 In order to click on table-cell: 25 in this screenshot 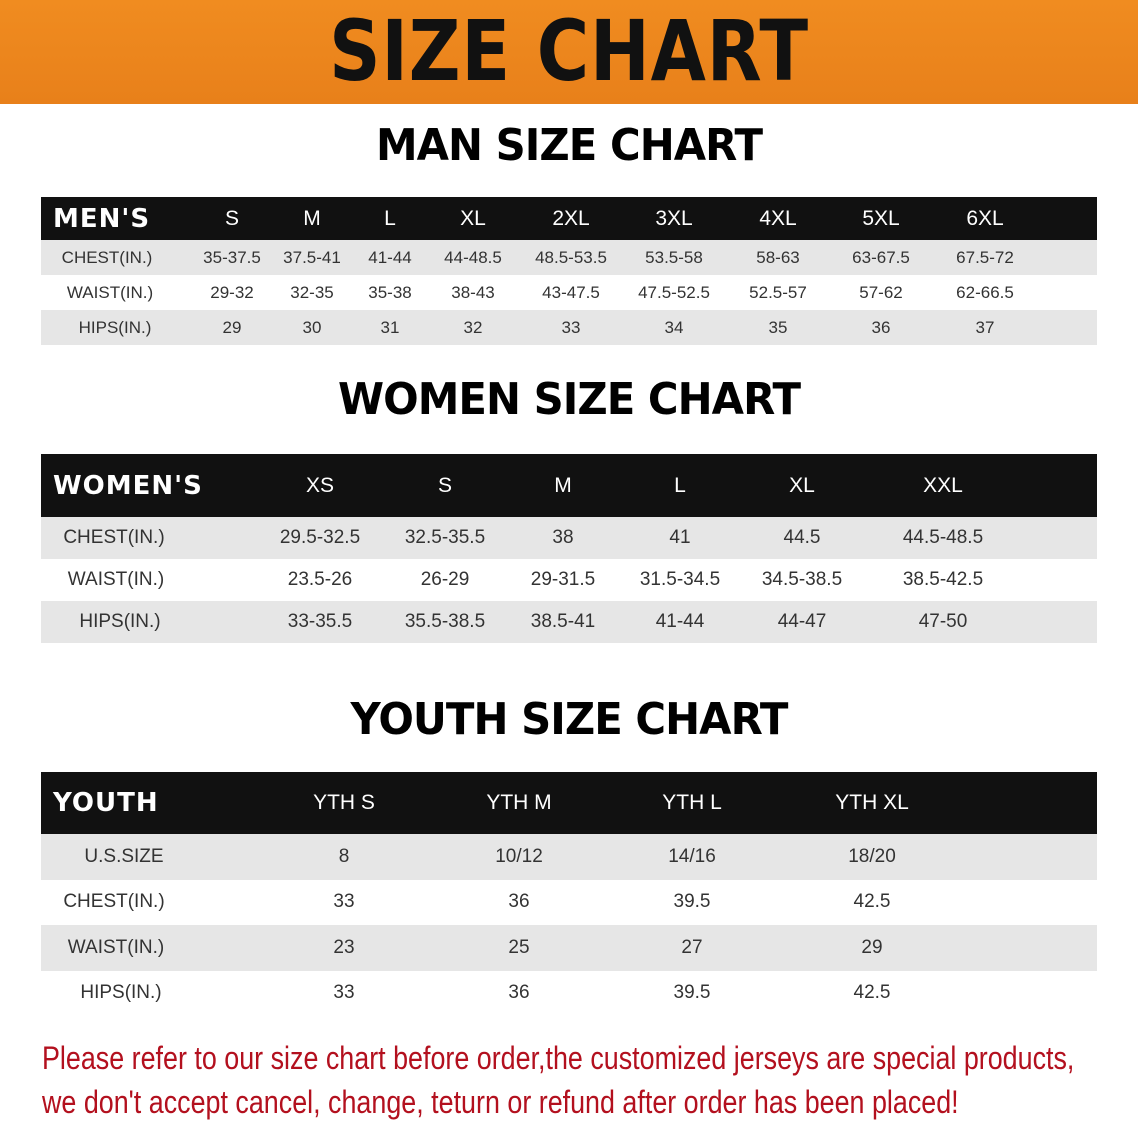, I will do `click(519, 947)`.